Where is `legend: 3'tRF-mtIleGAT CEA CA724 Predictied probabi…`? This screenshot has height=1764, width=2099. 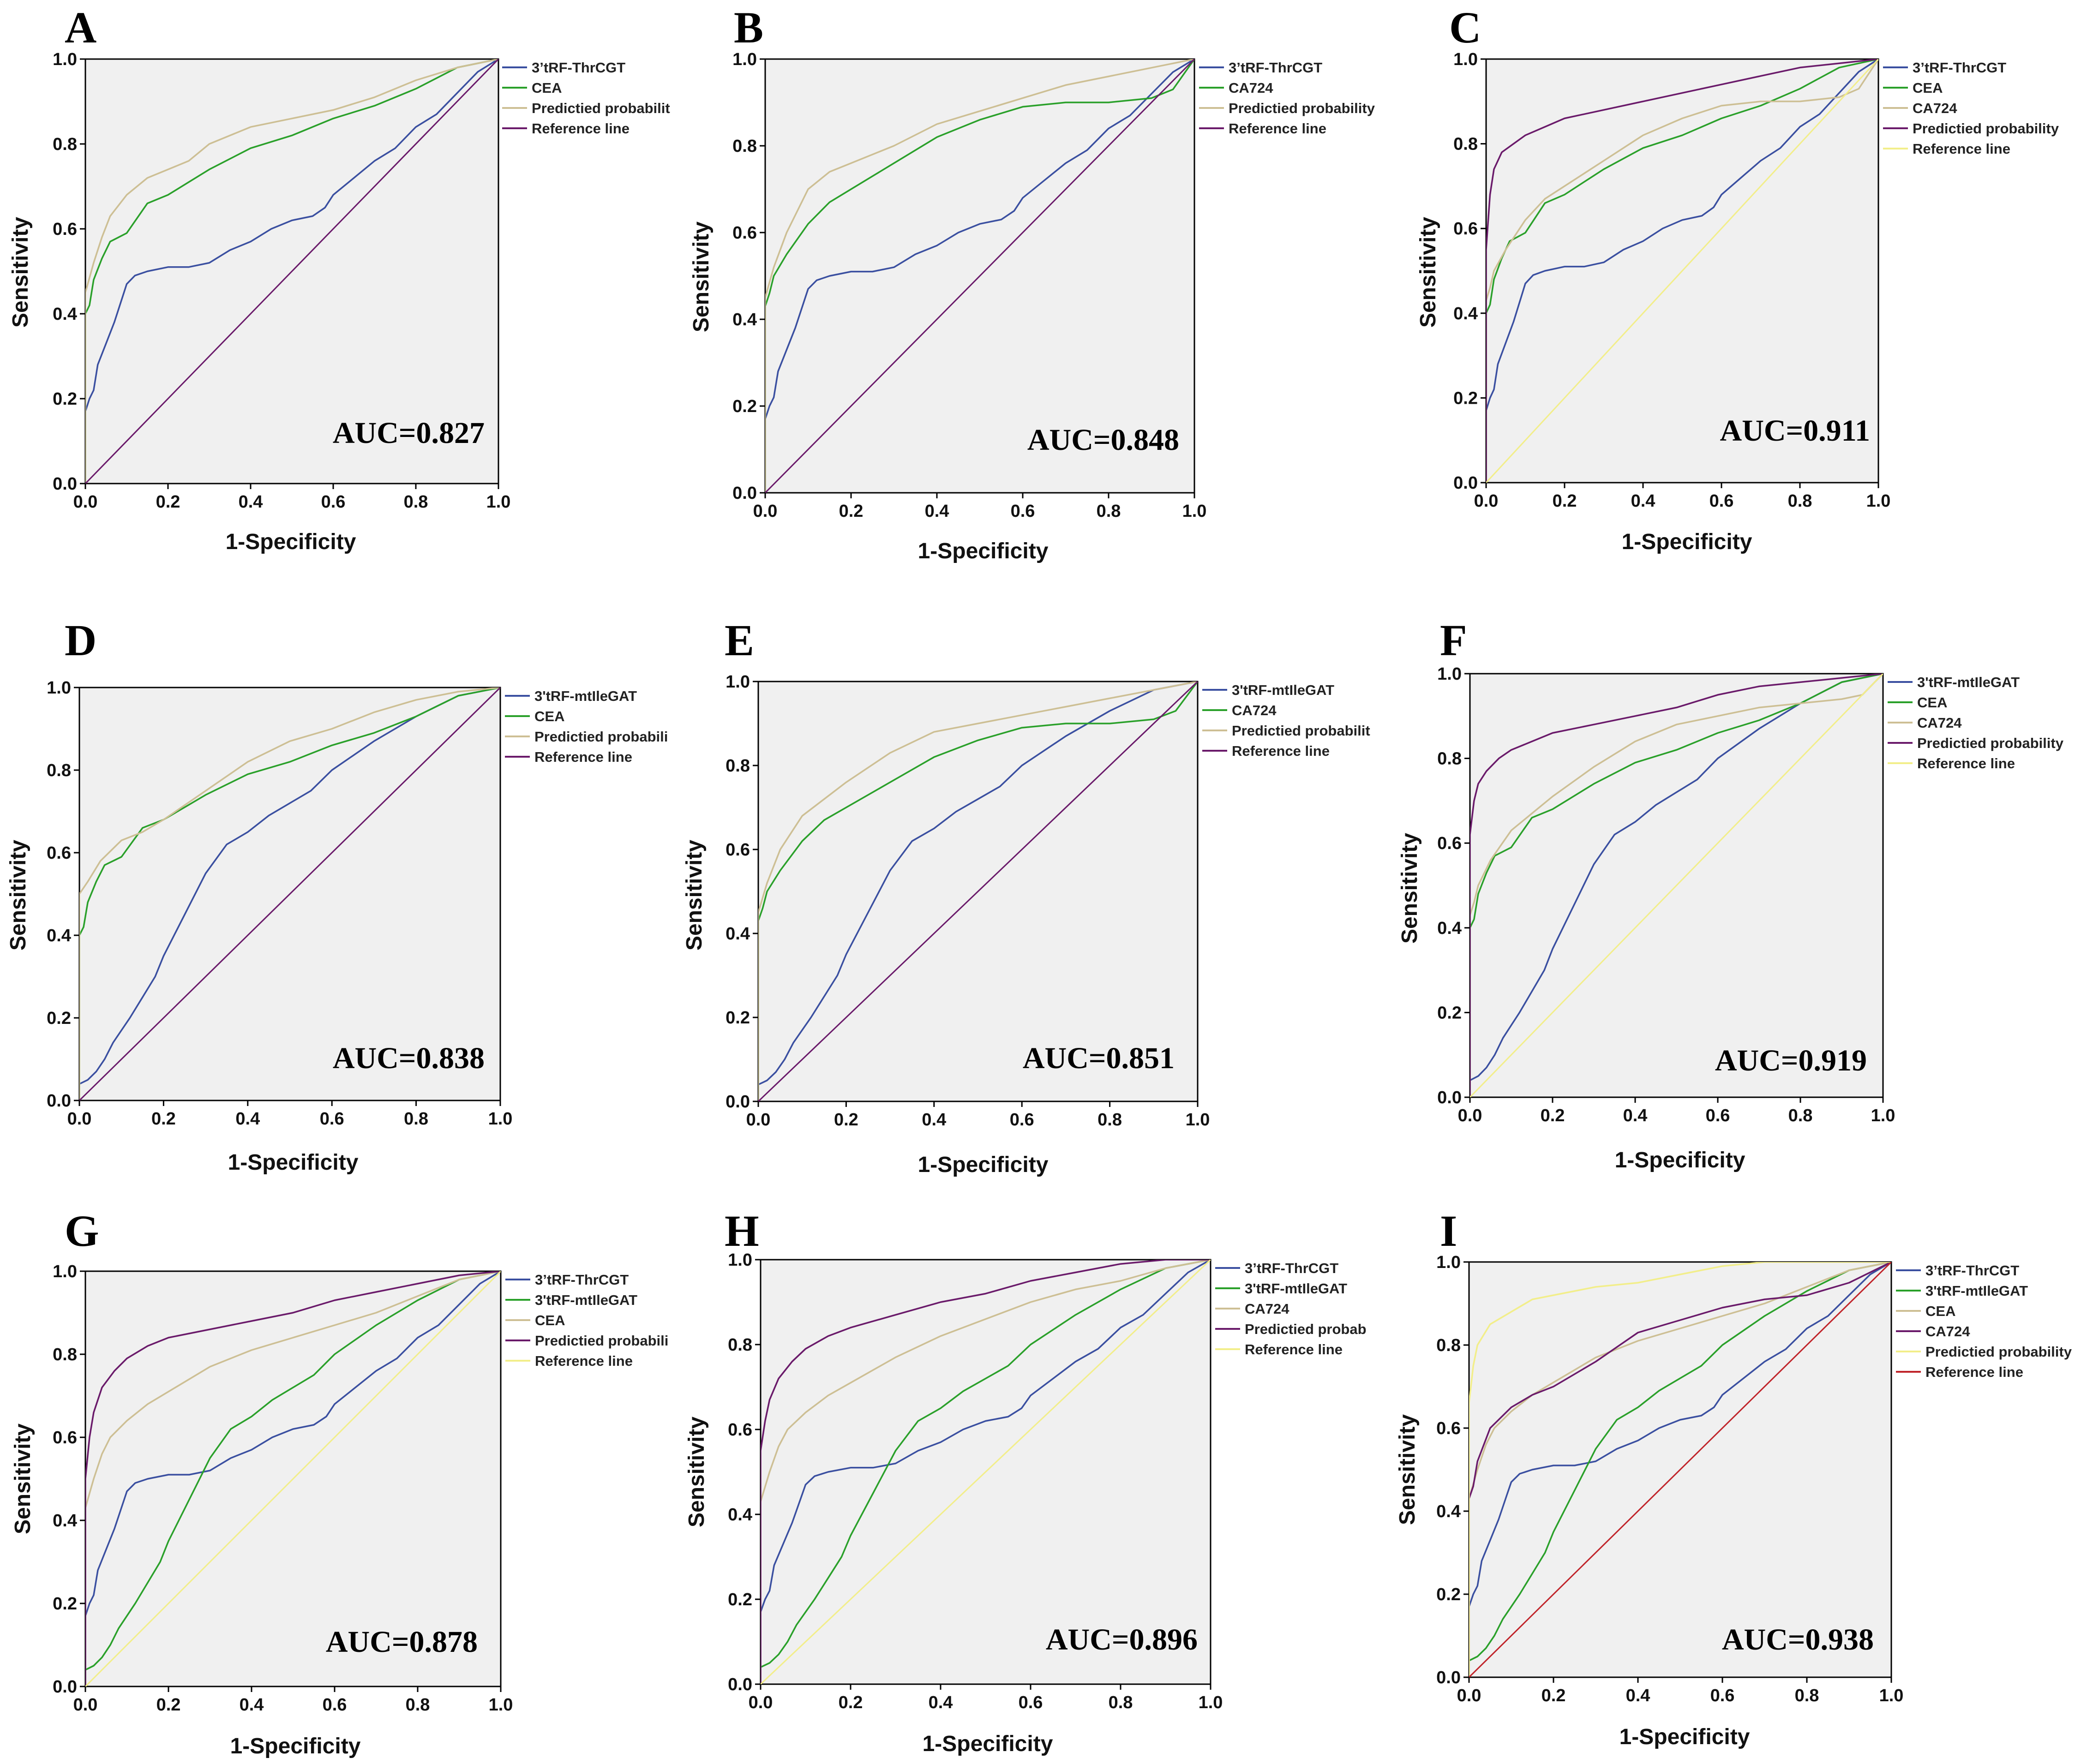 legend: 3'tRF-mtIleGAT CEA CA724 Predictied probabi… is located at coordinates (1976, 722).